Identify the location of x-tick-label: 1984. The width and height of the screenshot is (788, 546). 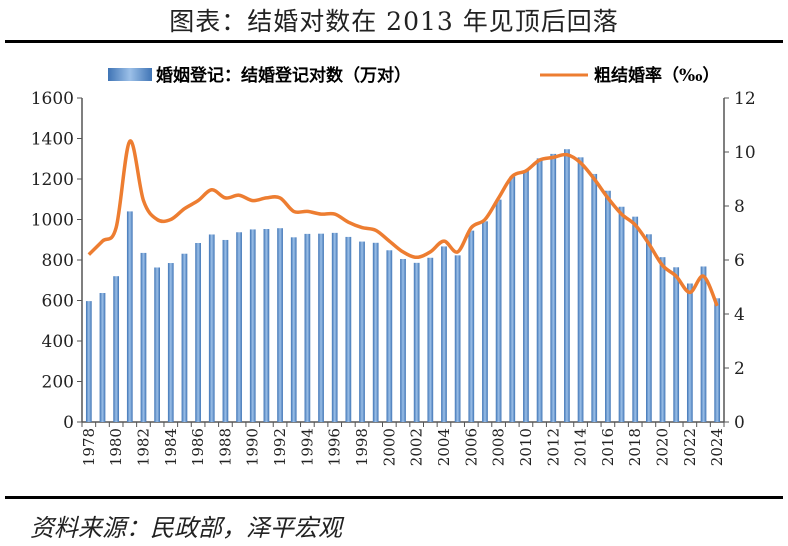
(171, 447).